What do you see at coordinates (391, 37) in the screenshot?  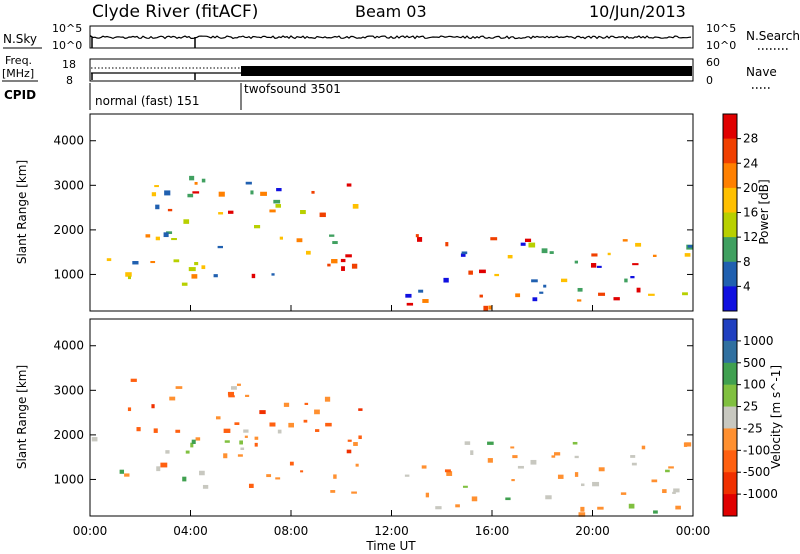 I see `nsky-line` at bounding box center [391, 37].